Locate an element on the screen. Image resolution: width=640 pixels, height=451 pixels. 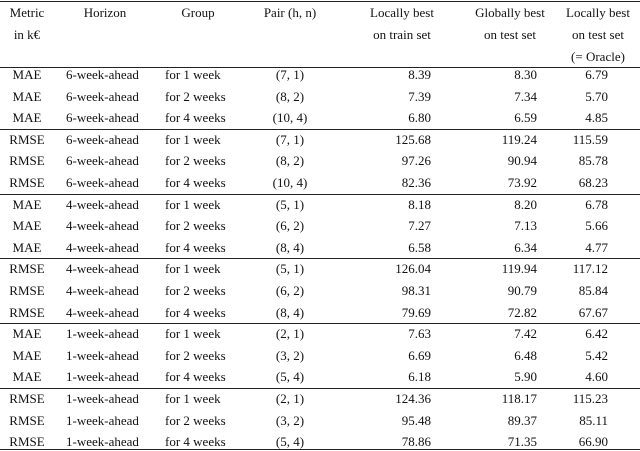
cell: 6.34 is located at coordinates (525, 247).